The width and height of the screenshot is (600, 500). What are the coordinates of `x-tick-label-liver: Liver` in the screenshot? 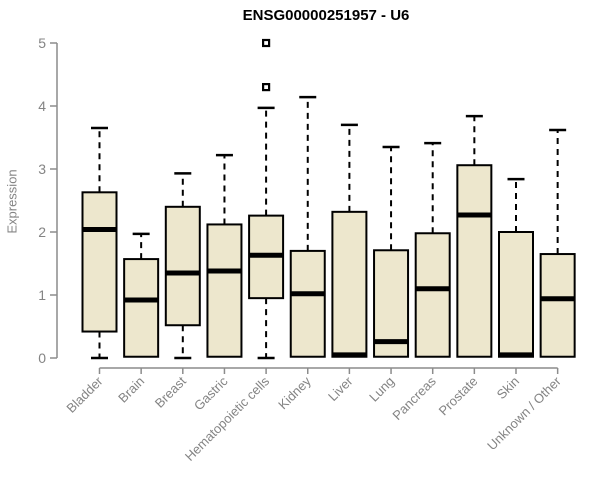 It's located at (340, 388).